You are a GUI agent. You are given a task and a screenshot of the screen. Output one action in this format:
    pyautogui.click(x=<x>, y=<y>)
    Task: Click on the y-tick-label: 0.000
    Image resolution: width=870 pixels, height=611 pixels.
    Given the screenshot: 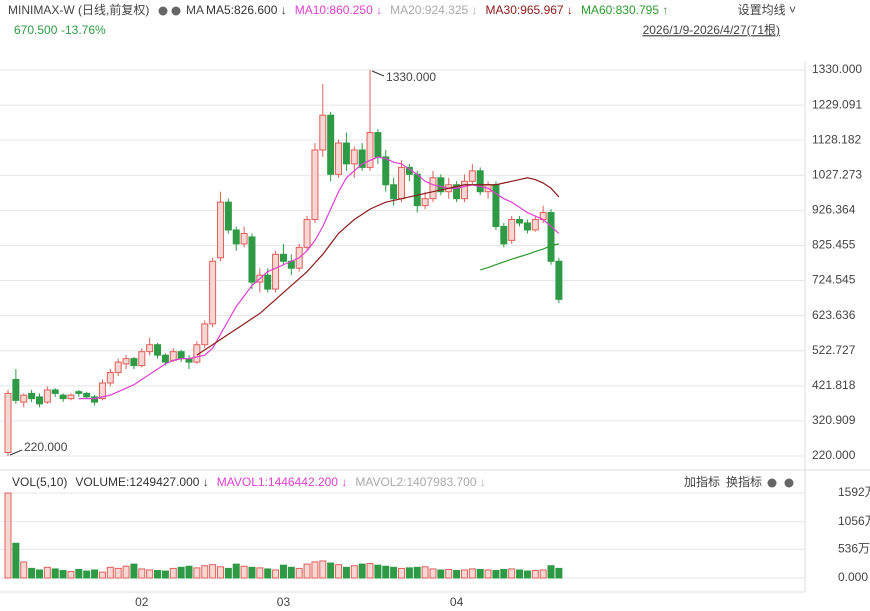 What is the action you would take?
    pyautogui.click(x=853, y=577)
    